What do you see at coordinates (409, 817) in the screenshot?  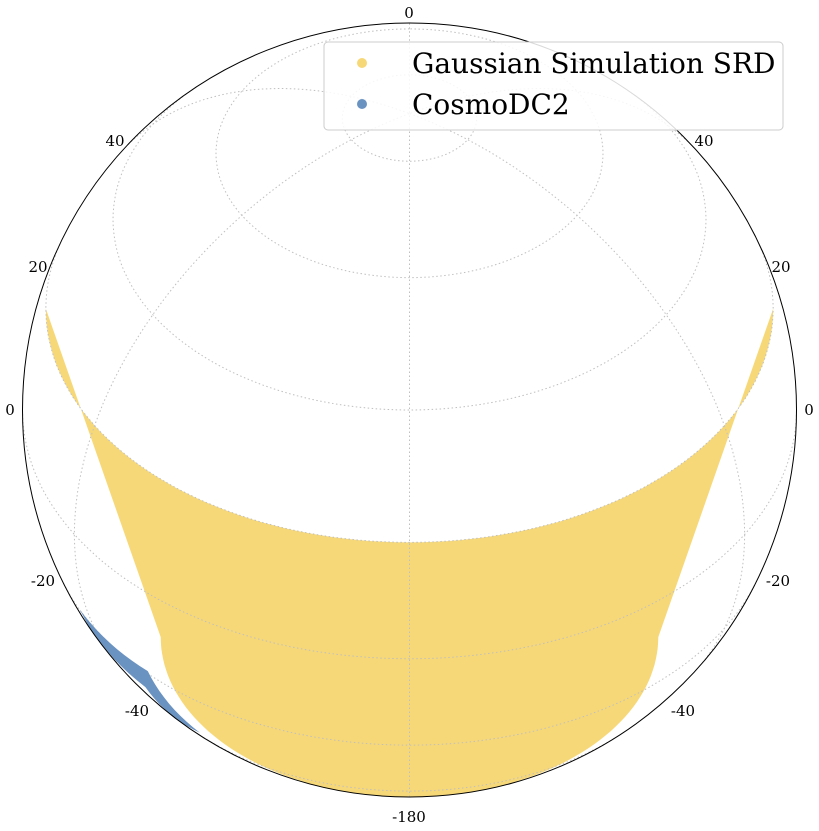 I see `tick-label-bottom: -180` at bounding box center [409, 817].